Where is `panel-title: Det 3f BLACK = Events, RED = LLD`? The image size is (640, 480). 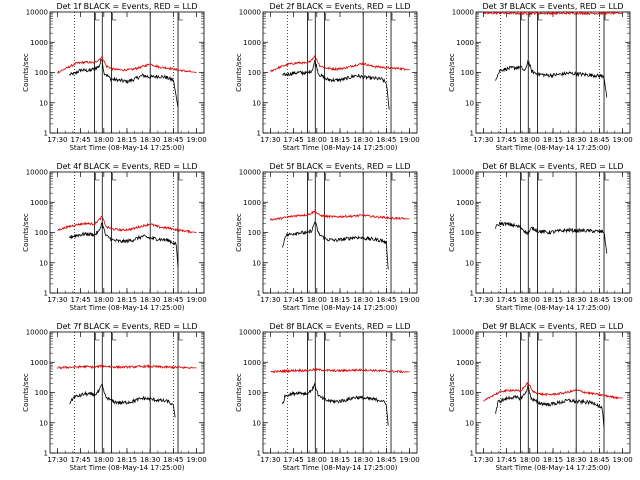
panel-title: Det 3f BLACK = Events, RED = LLD is located at coordinates (552, 6).